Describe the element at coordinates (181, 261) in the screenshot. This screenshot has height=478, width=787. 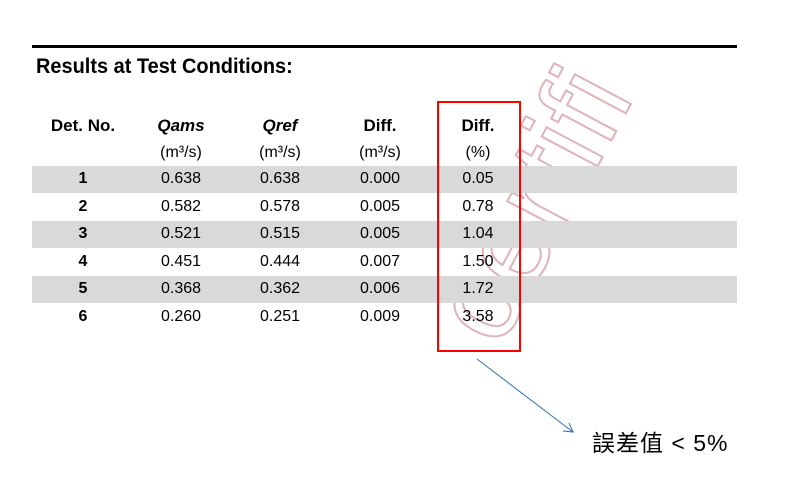
I see `table-cell: 0.451` at that location.